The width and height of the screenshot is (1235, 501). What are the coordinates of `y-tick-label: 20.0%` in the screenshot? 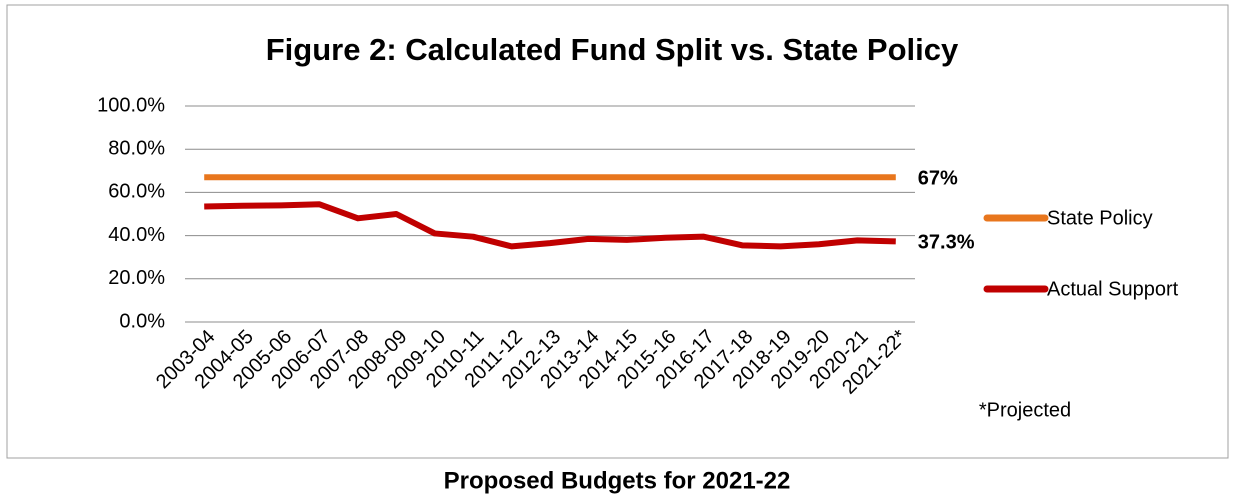 It's located at (136, 278).